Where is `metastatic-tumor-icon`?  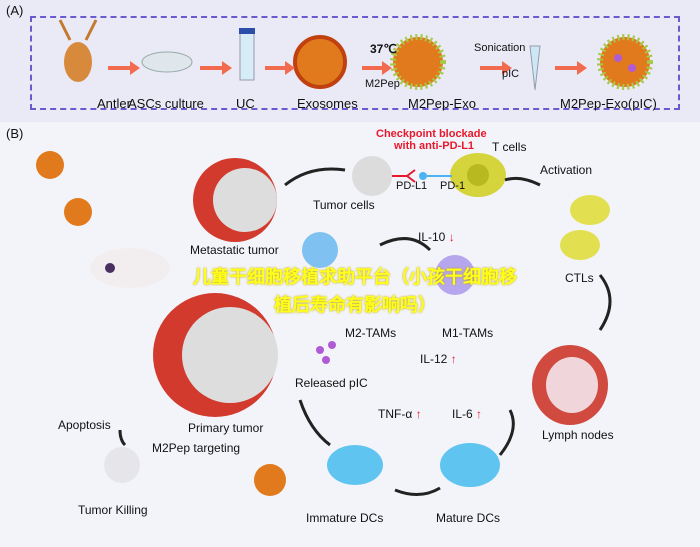
metastatic-tumor-icon is located at coordinates (235, 200).